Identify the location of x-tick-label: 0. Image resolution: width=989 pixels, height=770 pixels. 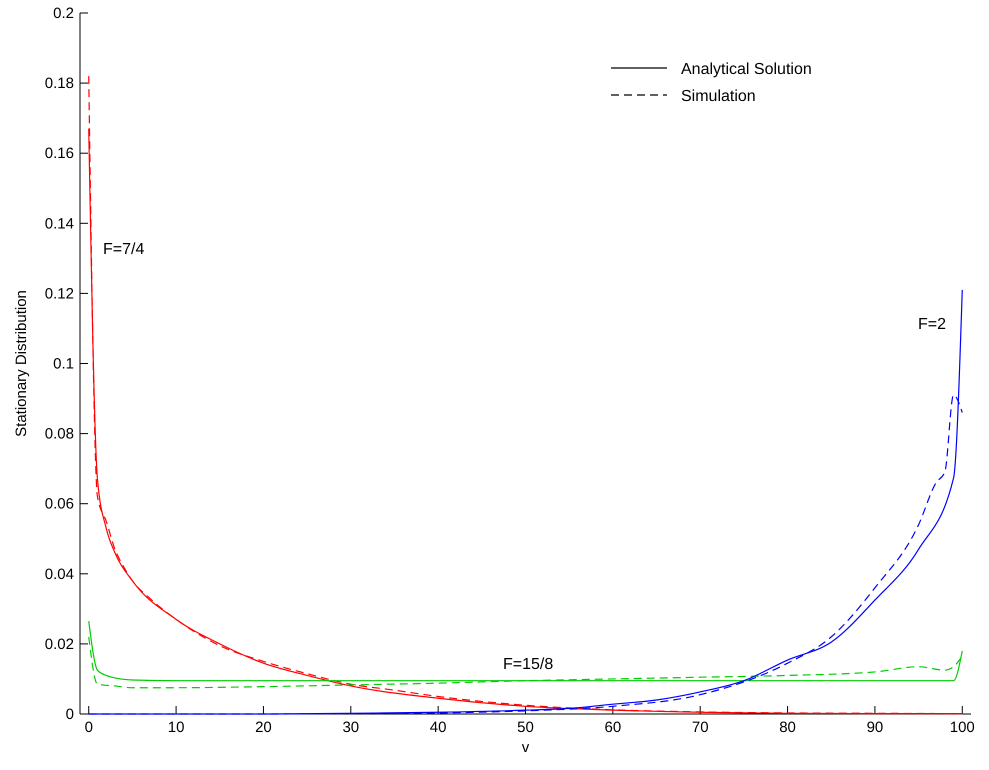
(88, 727).